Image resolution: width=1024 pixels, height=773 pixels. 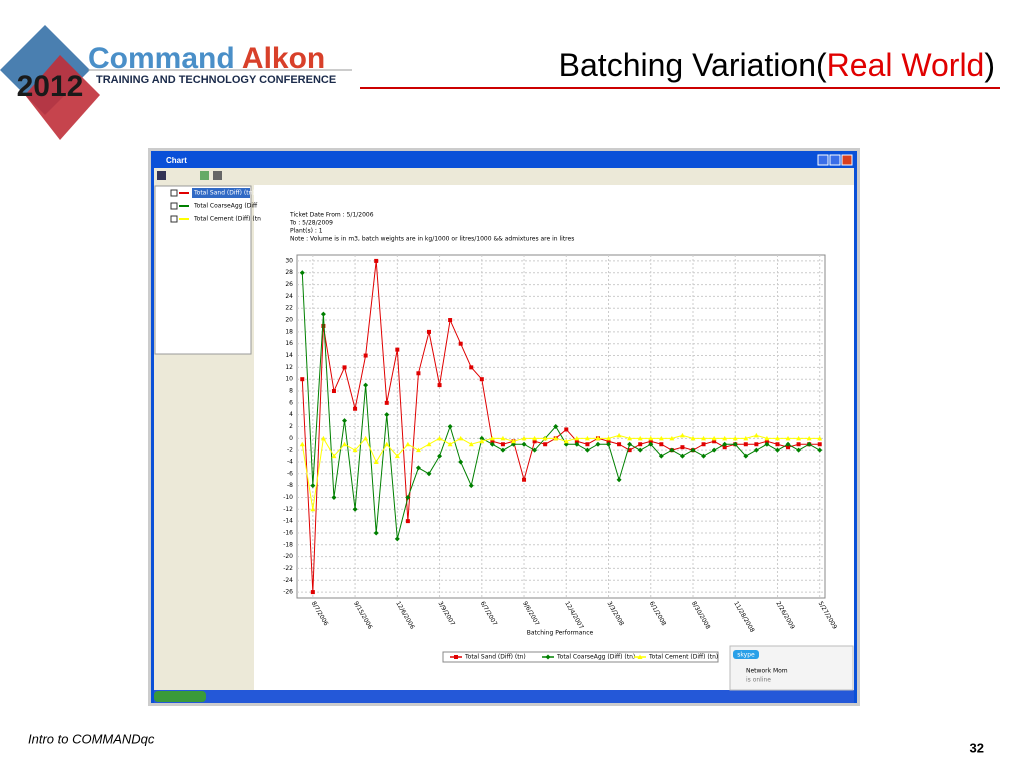 What do you see at coordinates (50, 86) in the screenshot?
I see `logo-year: 2012` at bounding box center [50, 86].